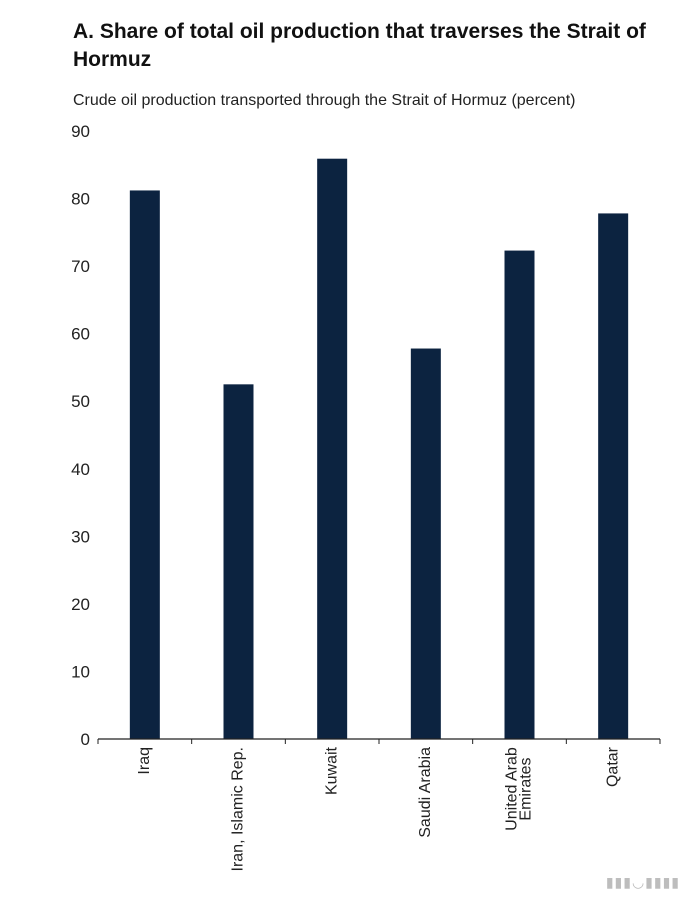  I want to click on x-tick-label: Kuwait, so click(331, 770).